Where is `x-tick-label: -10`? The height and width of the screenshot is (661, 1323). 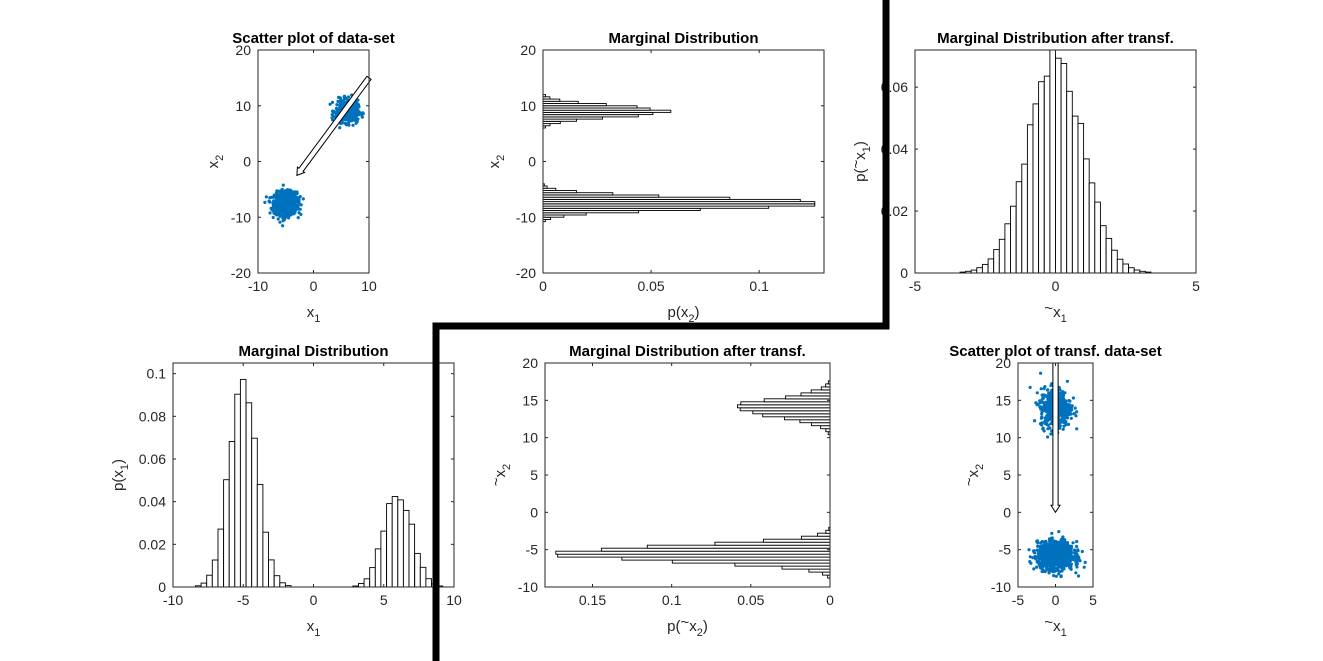 x-tick-label: -10 is located at coordinates (173, 600).